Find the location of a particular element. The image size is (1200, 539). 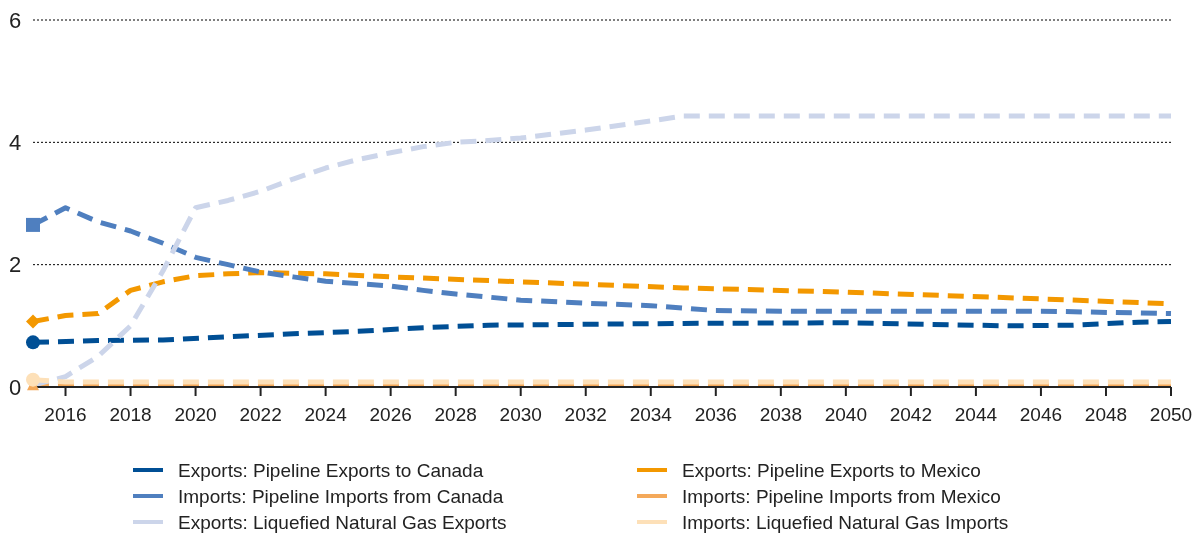

x-tick-label: 2020 is located at coordinates (195, 414).